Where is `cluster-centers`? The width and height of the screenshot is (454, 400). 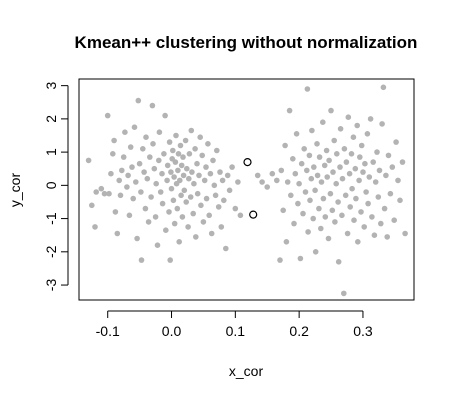 cluster-centers is located at coordinates (250, 188).